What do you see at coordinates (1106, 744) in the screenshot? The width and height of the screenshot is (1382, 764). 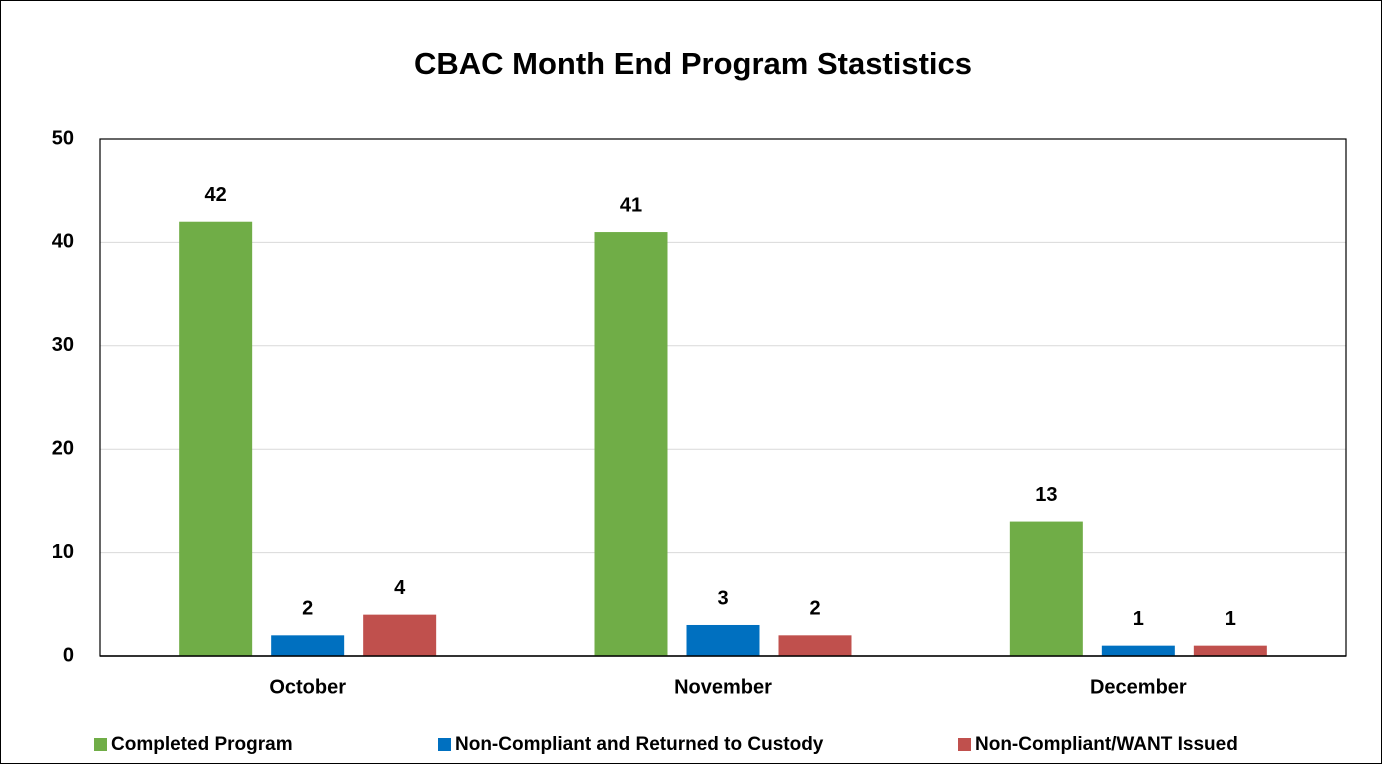 I see `legend-label: Non-Compliant/WANT Issued` at bounding box center [1106, 744].